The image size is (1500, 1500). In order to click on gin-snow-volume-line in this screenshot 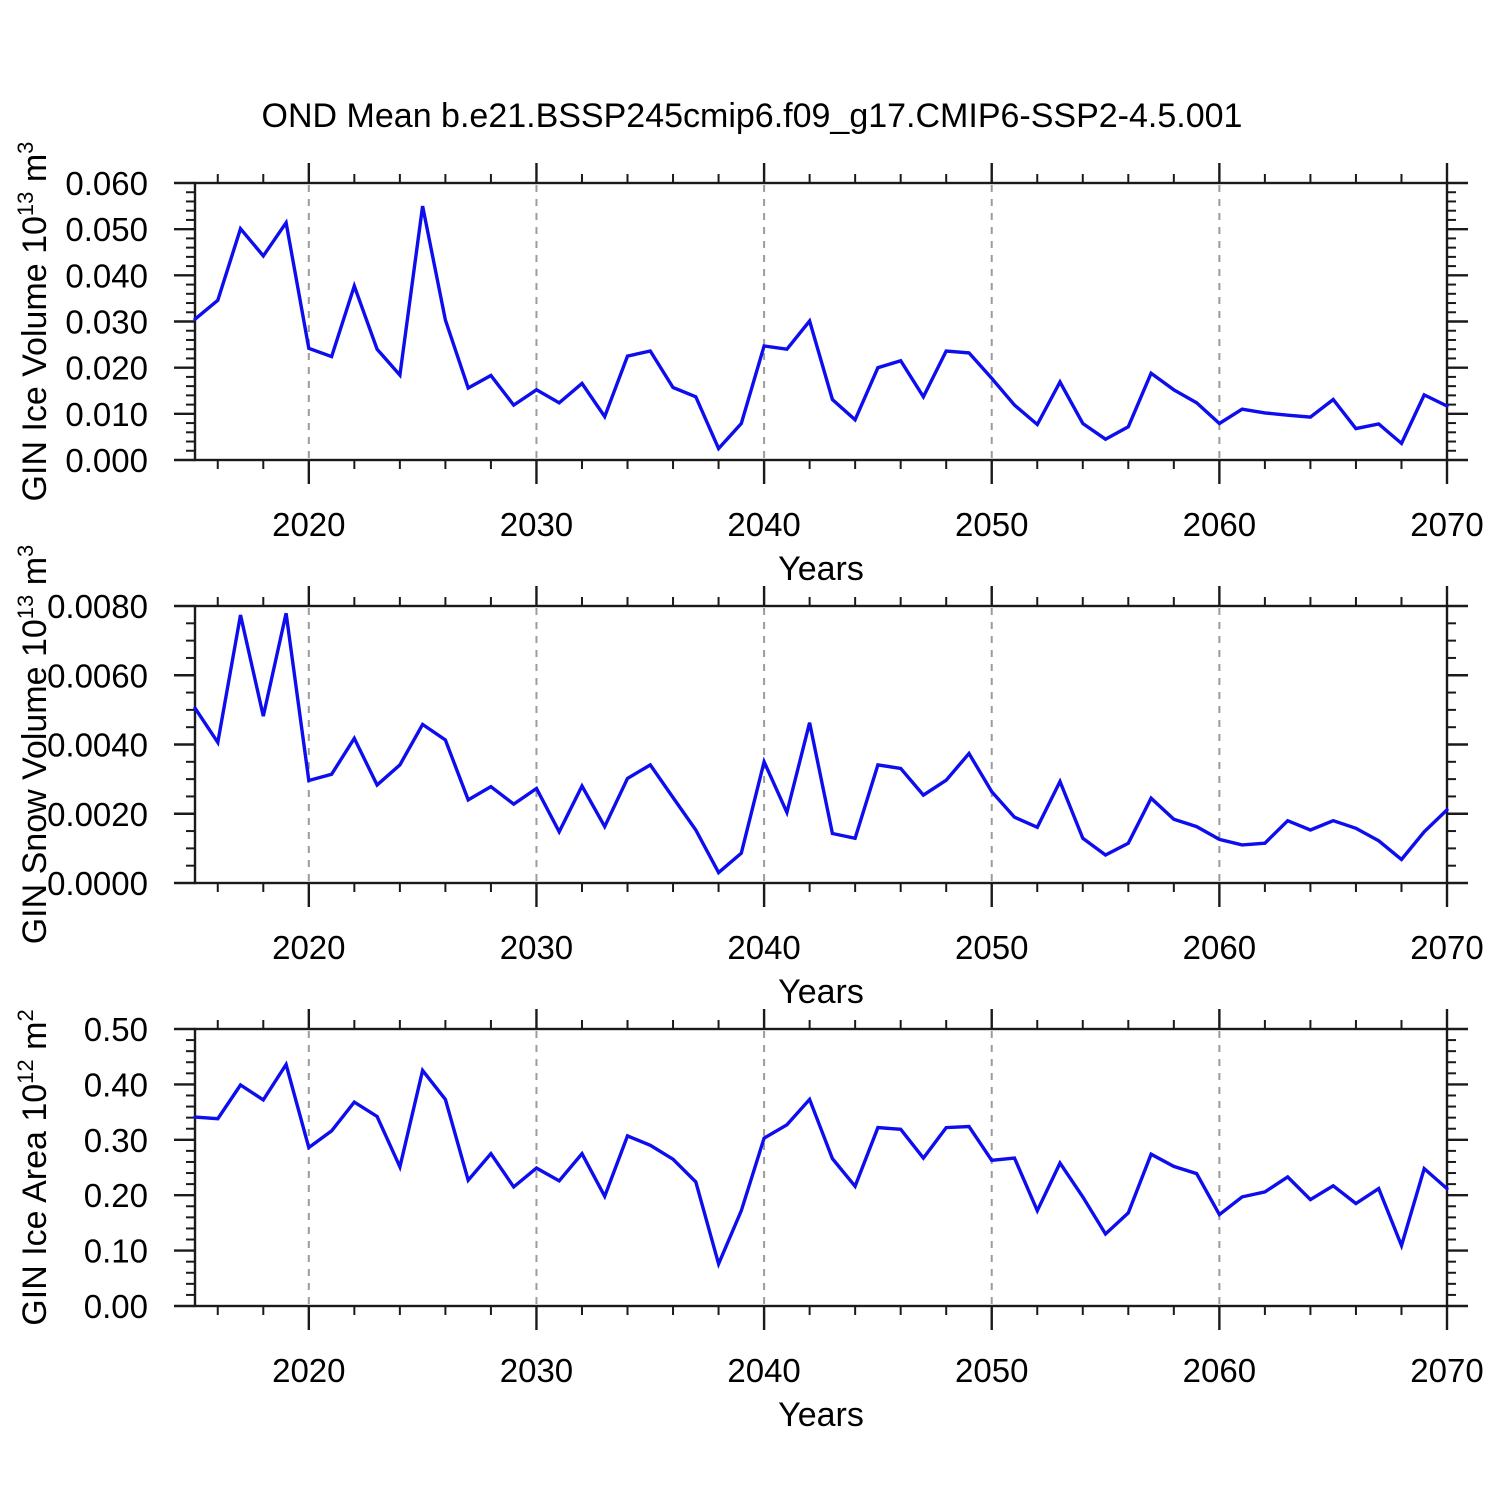, I will do `click(821, 744)`.